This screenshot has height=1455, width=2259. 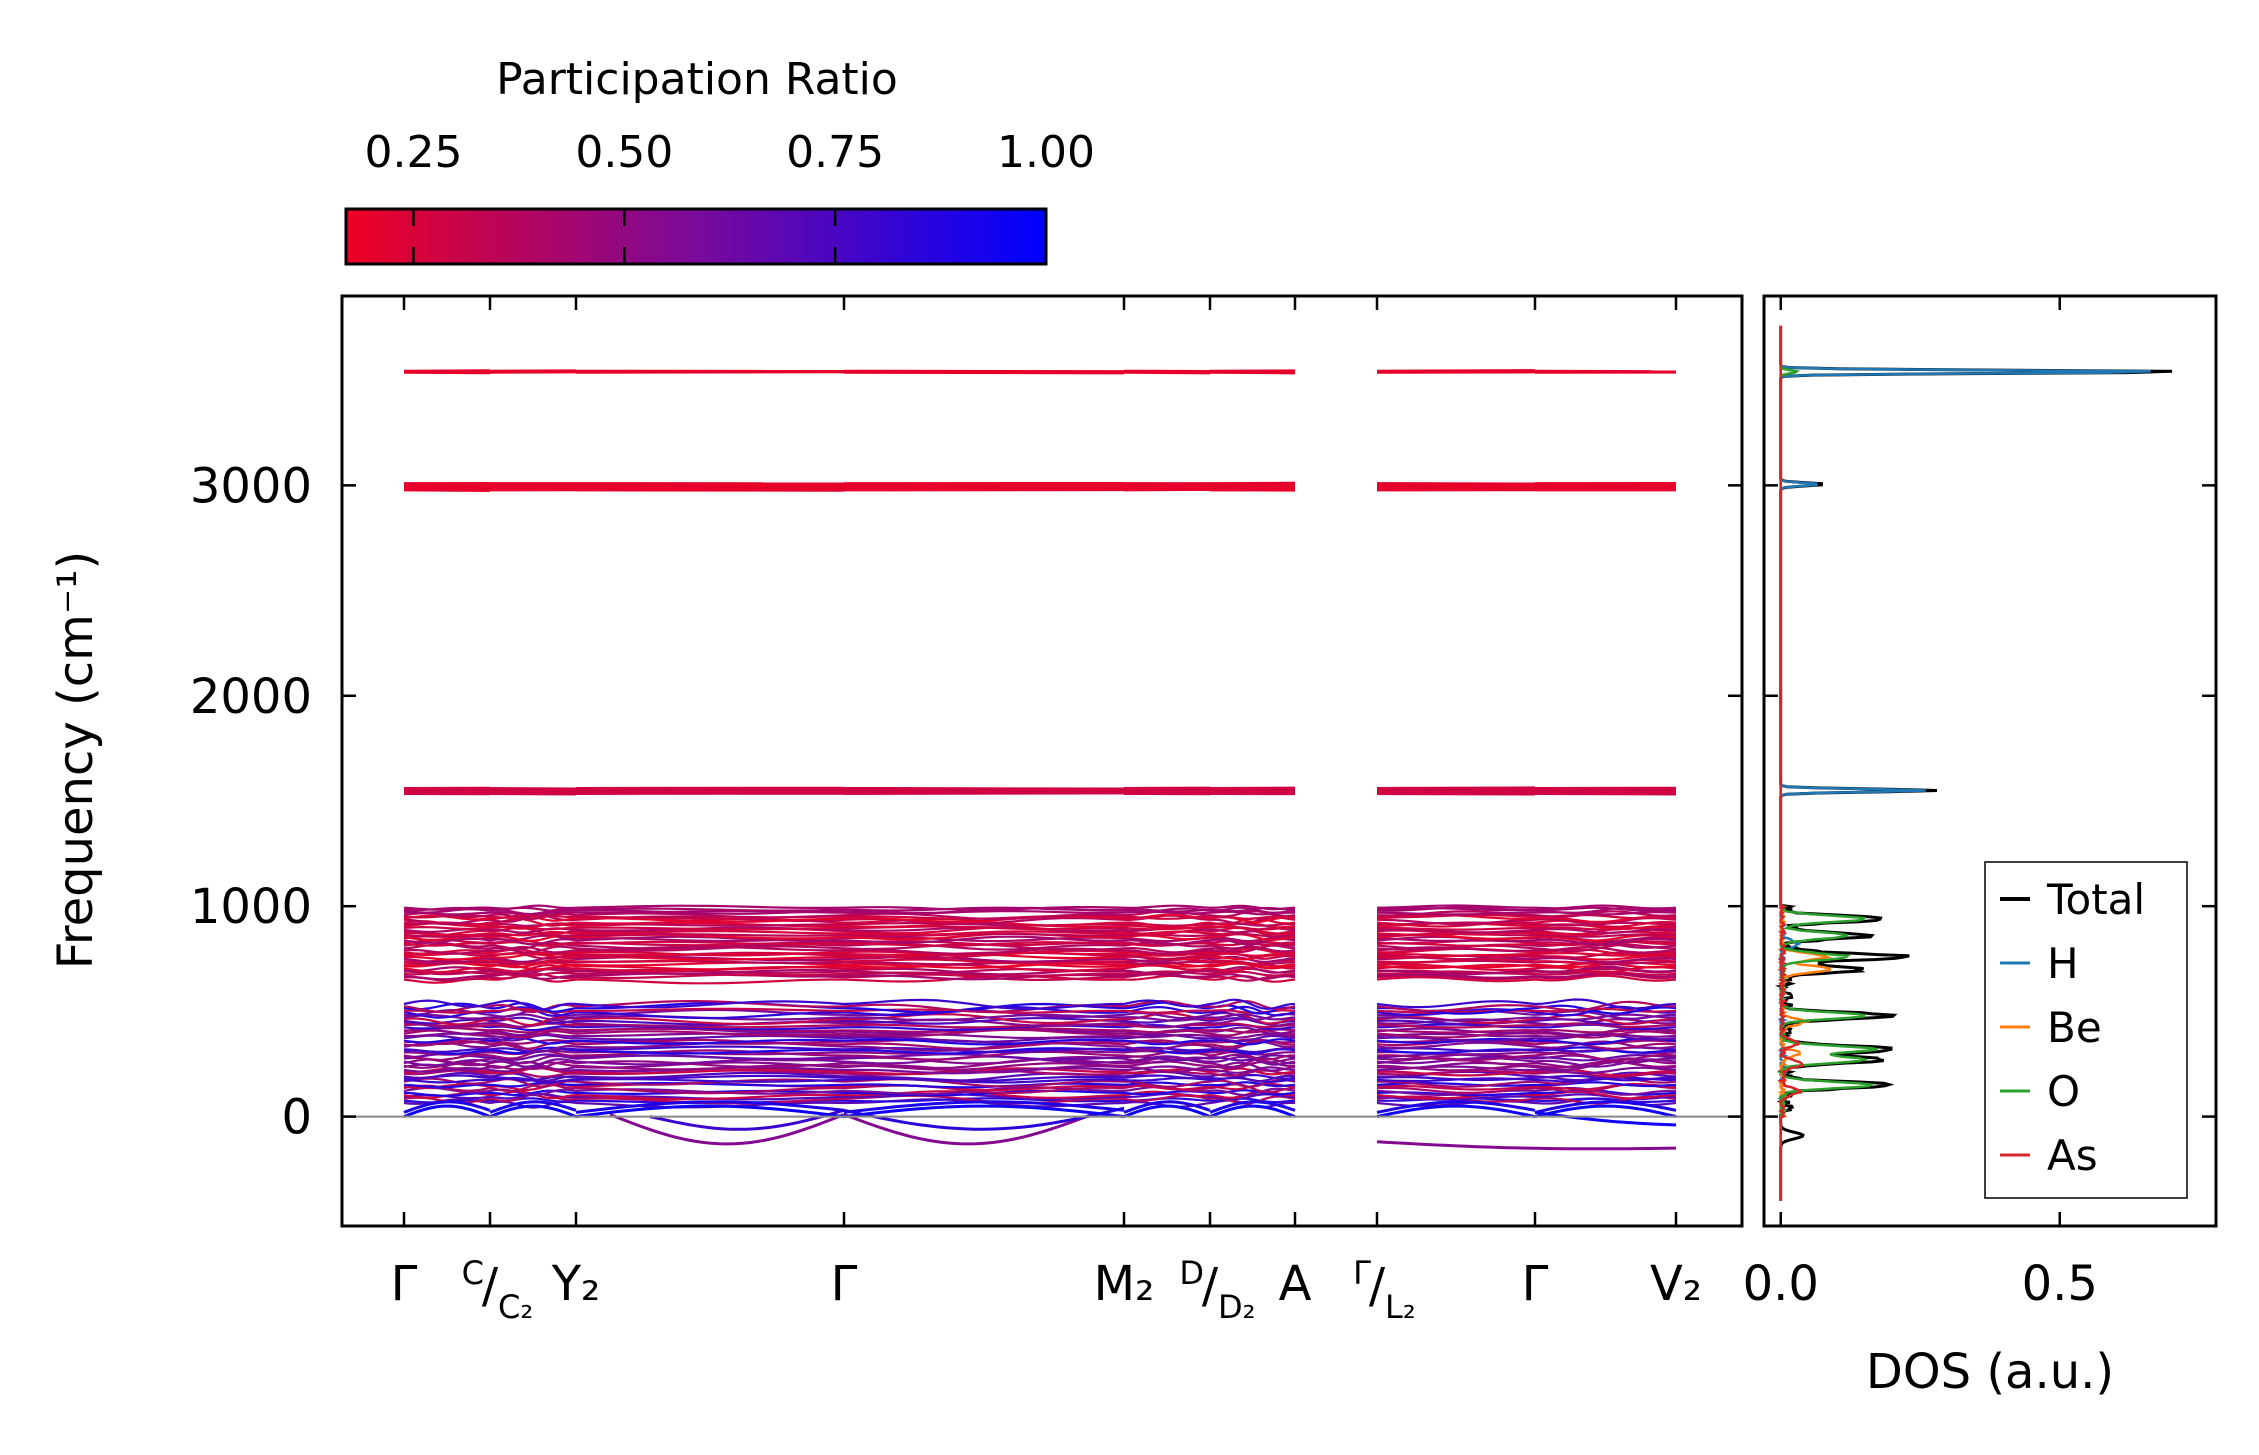 I want to click on legend-label: H, so click(x=2063, y=963).